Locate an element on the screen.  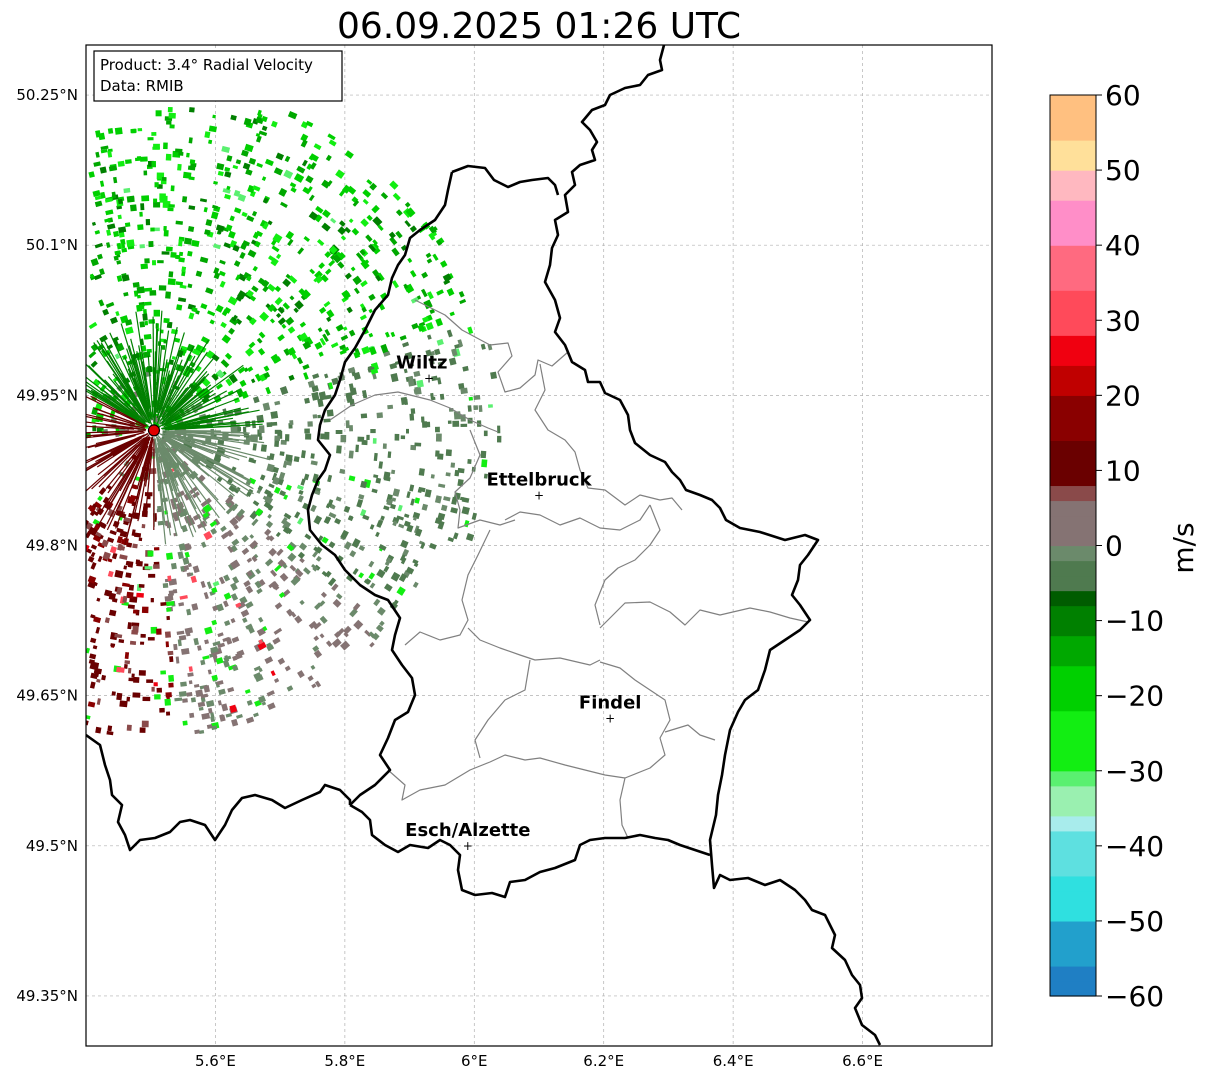
city-label: Wiltz is located at coordinates (421, 362).